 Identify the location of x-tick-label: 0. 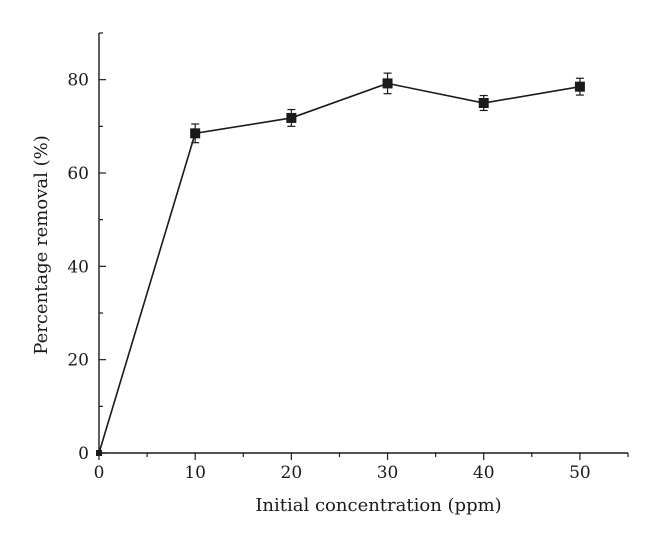
(99, 473).